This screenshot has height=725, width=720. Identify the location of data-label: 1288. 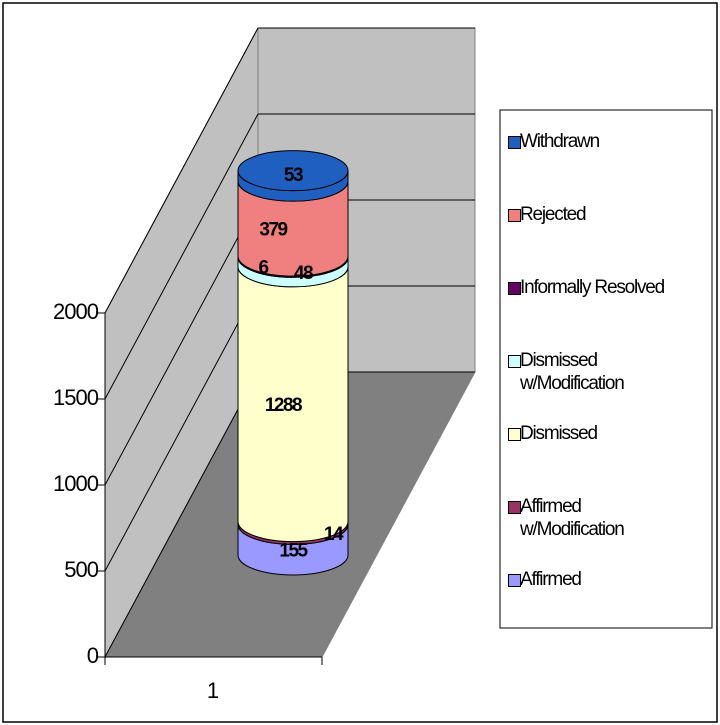
(283, 405).